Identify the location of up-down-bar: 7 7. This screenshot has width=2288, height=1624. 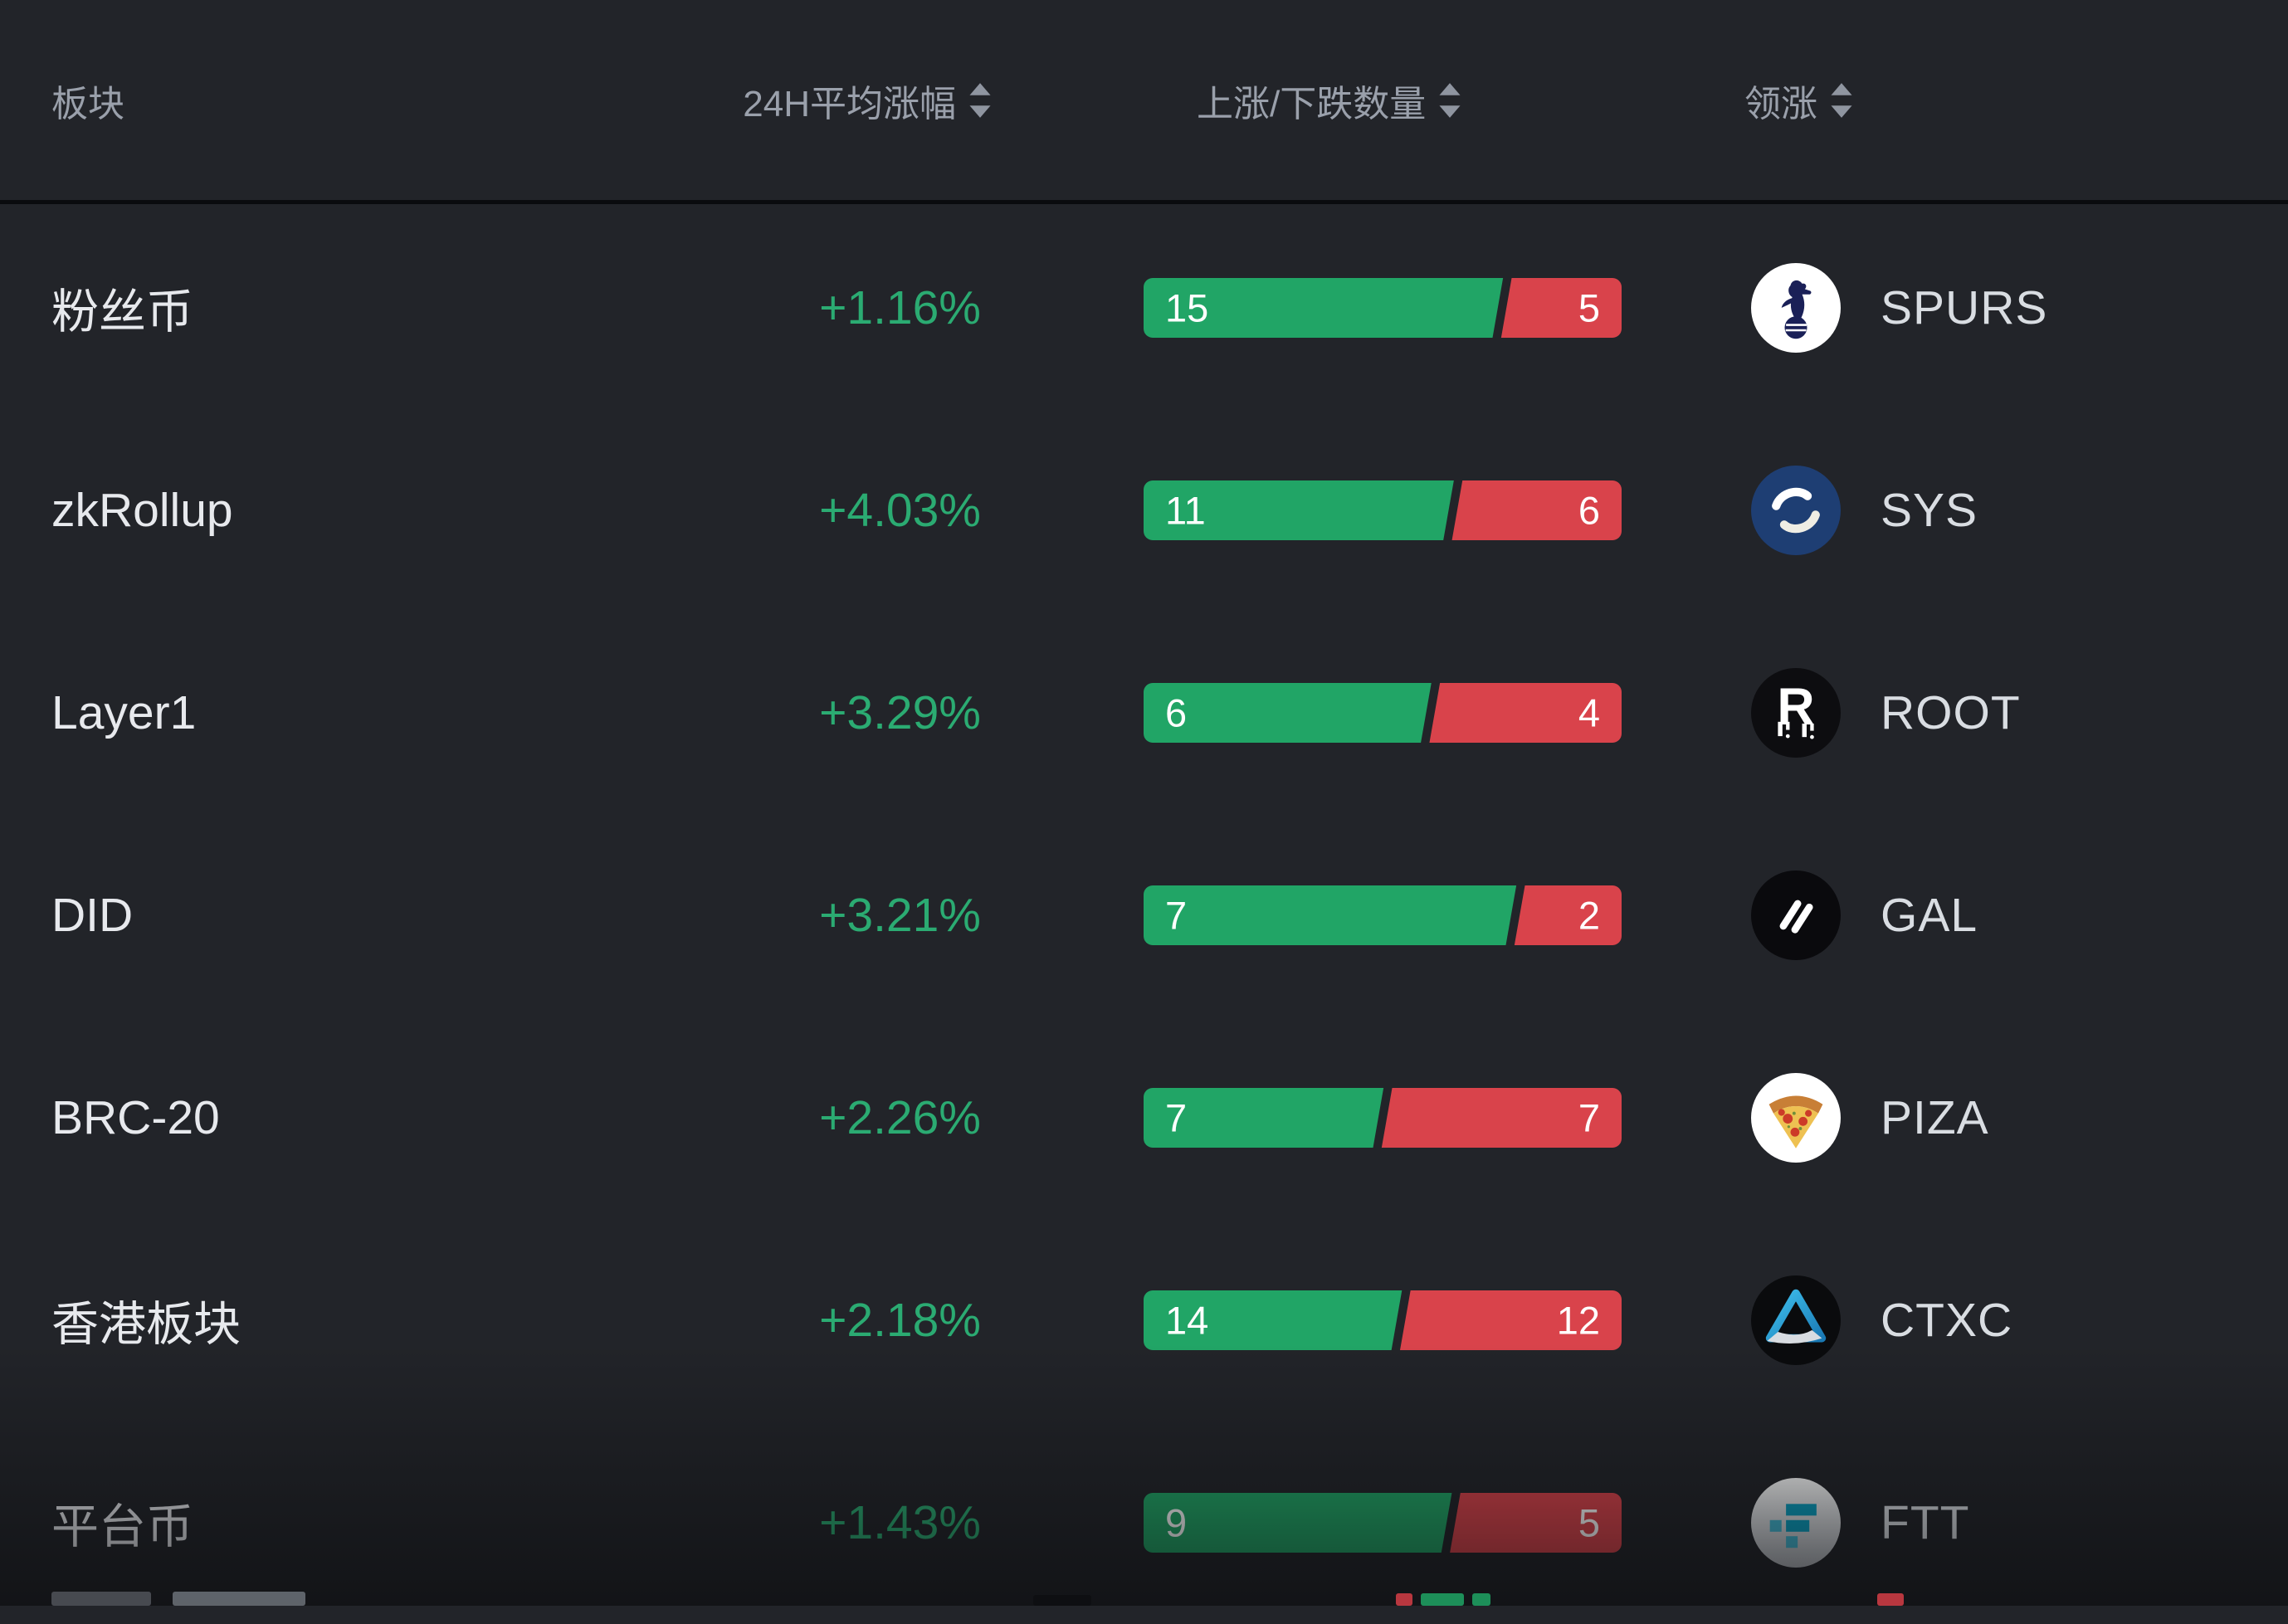
(1383, 1118).